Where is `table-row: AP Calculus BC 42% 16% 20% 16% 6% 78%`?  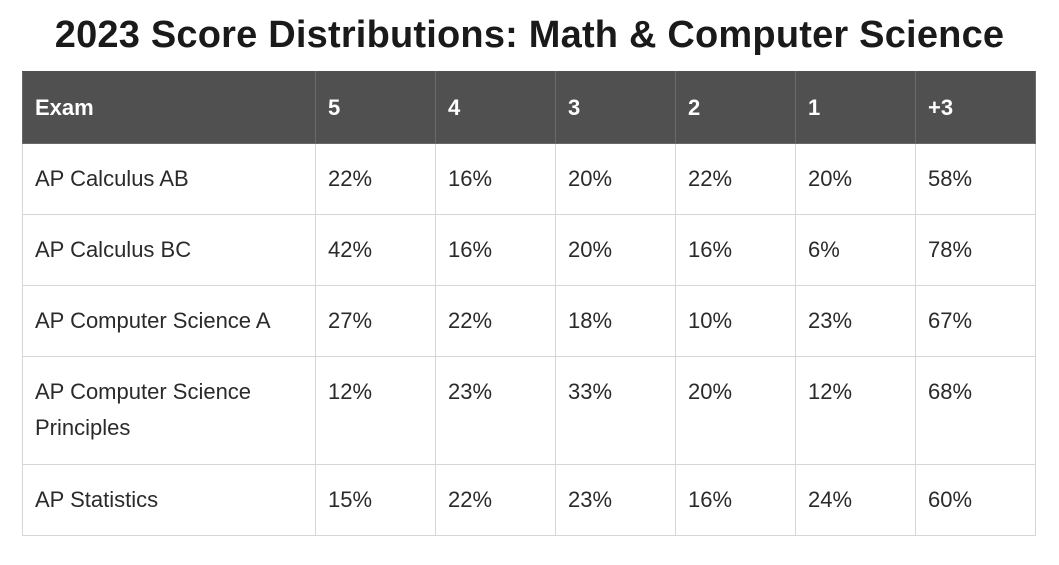
table-row: AP Calculus BC 42% 16% 20% 16% 6% 78% is located at coordinates (529, 250).